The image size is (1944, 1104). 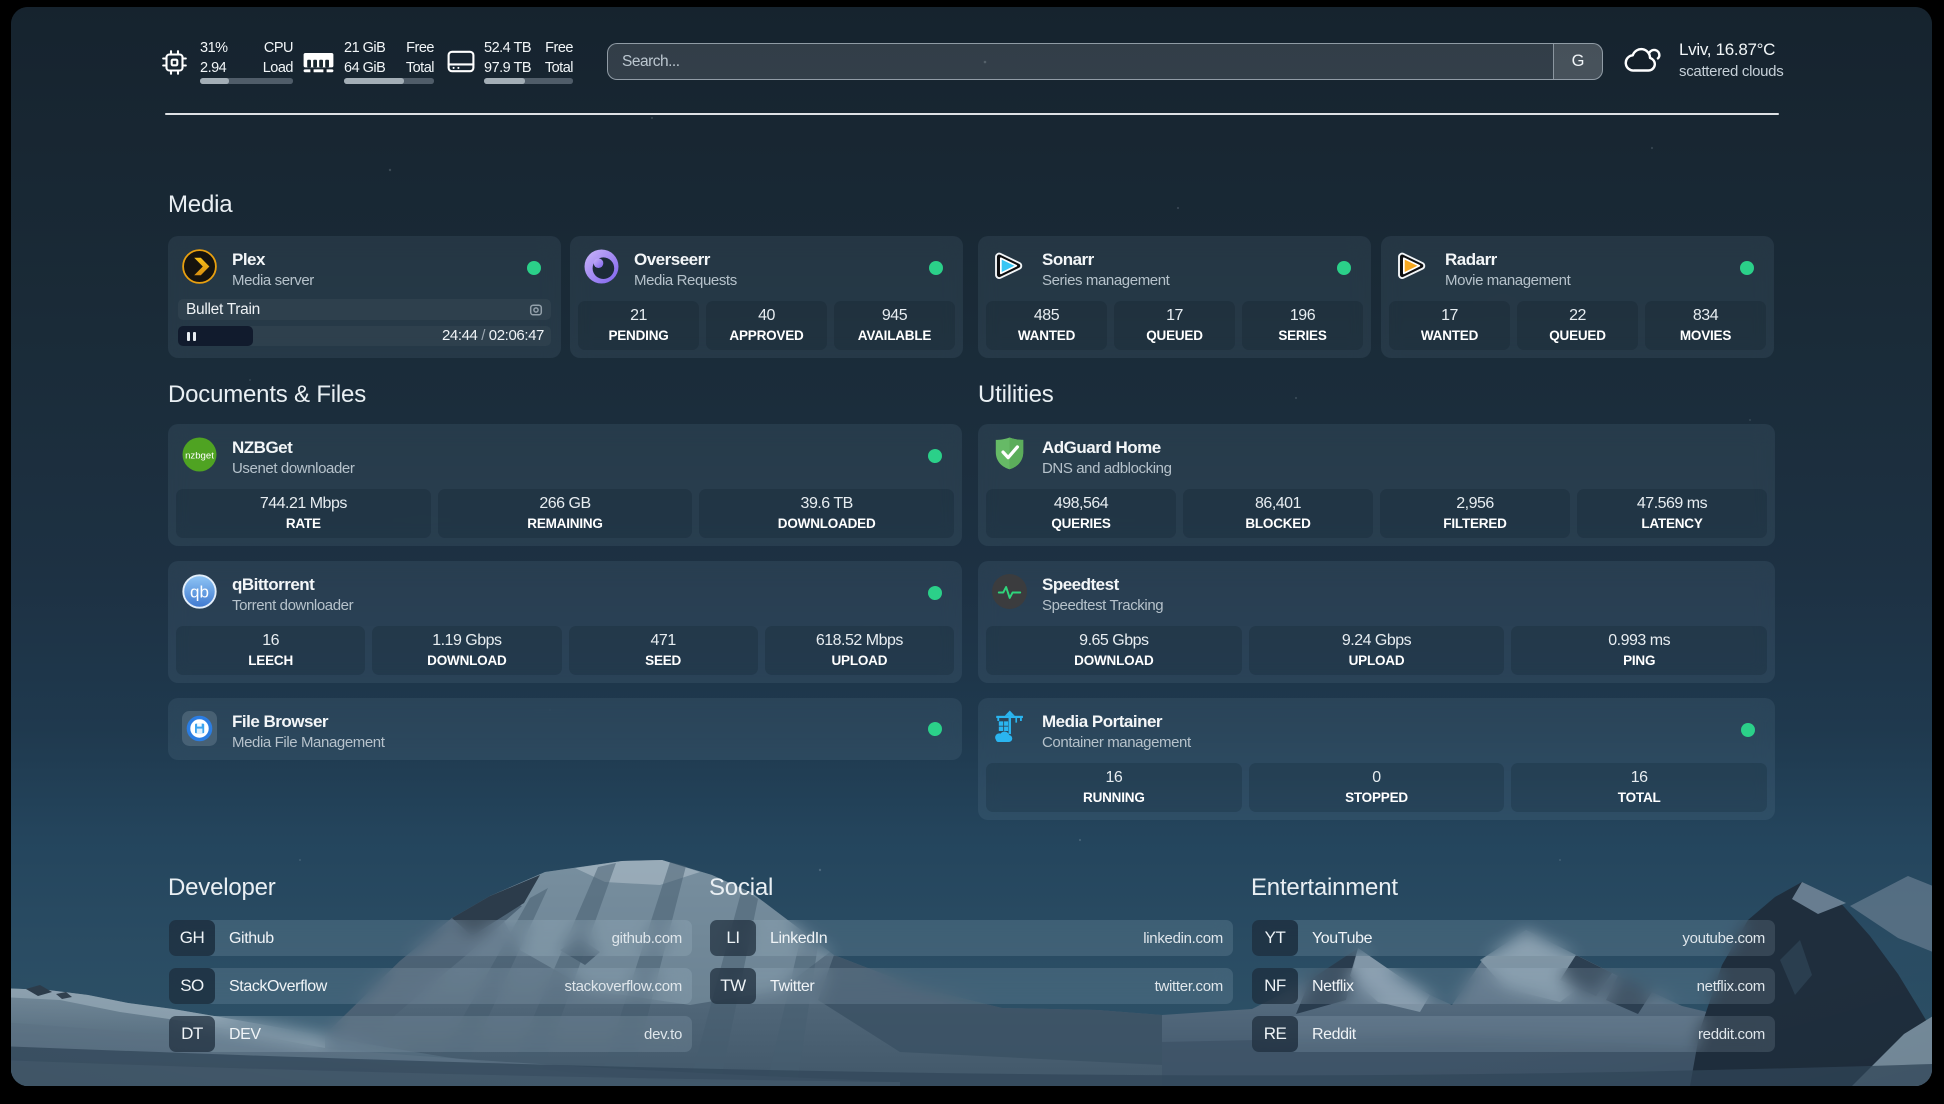 What do you see at coordinates (199, 455) in the screenshot?
I see `svg-text: nzbget` at bounding box center [199, 455].